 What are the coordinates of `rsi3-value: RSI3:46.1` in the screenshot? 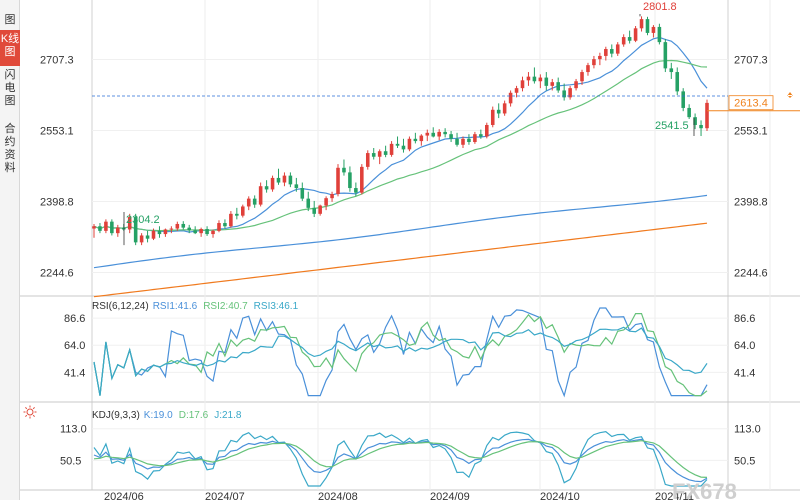 It's located at (276, 306).